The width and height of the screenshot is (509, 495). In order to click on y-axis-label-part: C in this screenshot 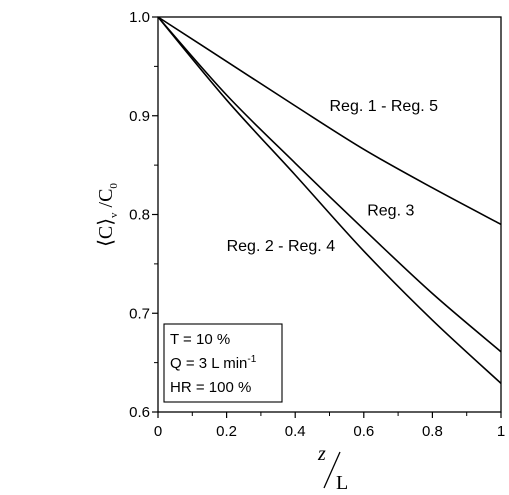, I will do `click(106, 195)`.